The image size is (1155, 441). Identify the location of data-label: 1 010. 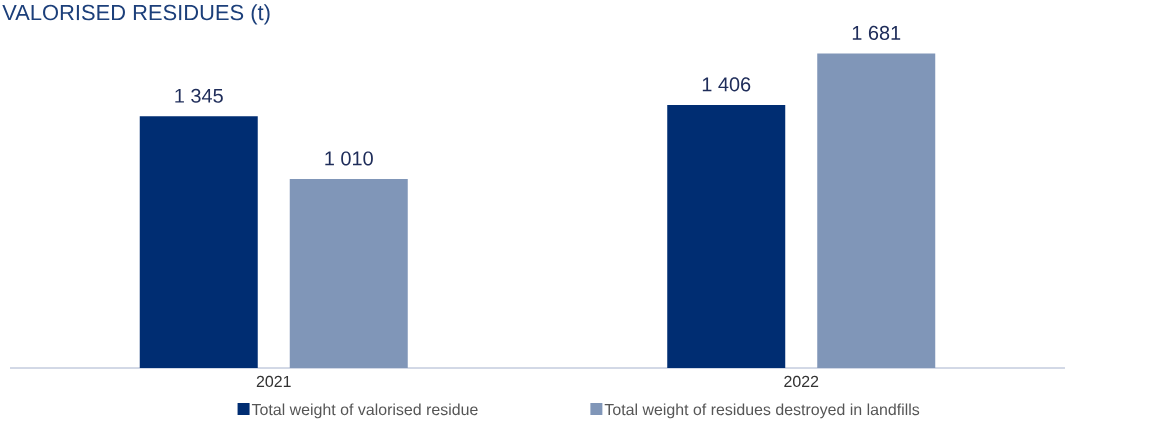
(349, 158).